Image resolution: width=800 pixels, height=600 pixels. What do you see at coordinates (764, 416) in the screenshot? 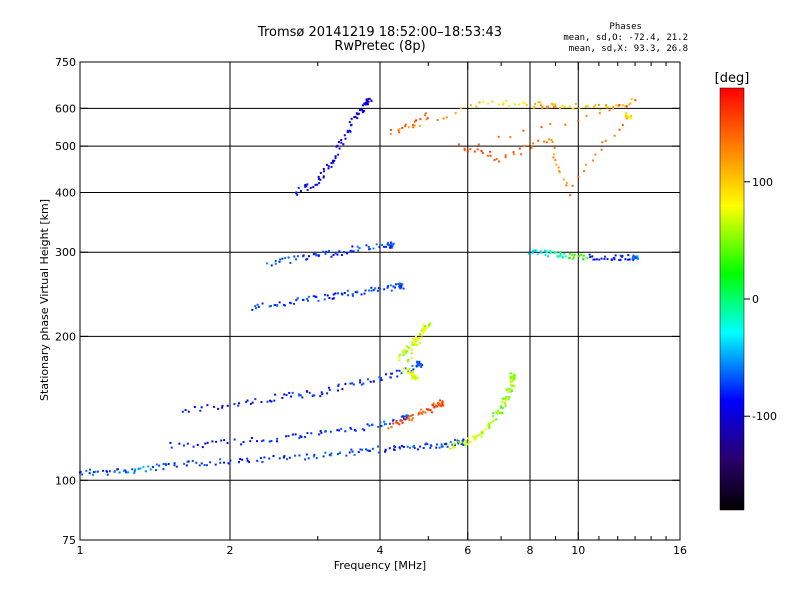
I see `colorbar-tick-label: -100` at bounding box center [764, 416].